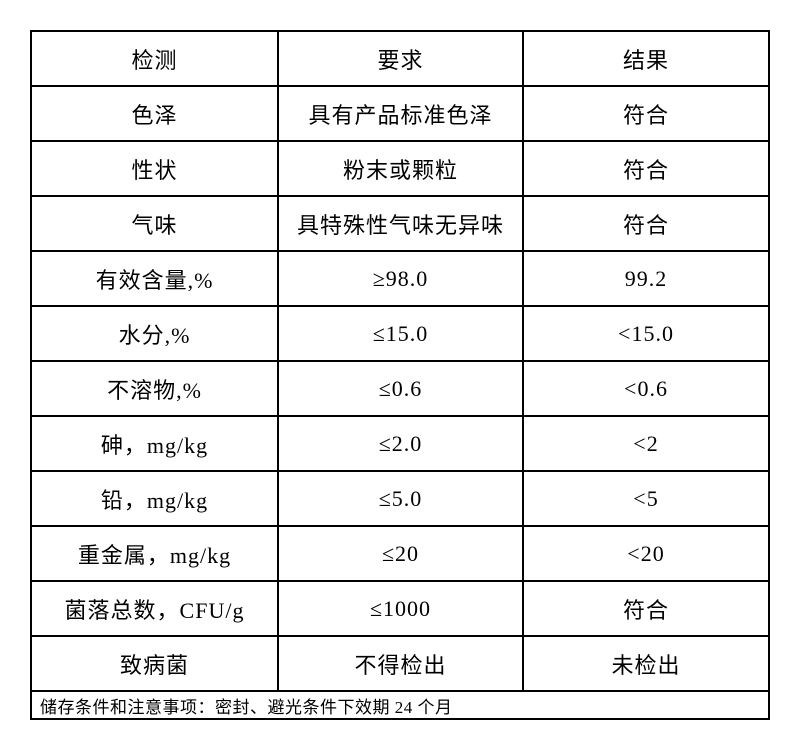 Image resolution: width=800 pixels, height=750 pixels. I want to click on cell-requirement: 粉末或颗粒, so click(400, 168).